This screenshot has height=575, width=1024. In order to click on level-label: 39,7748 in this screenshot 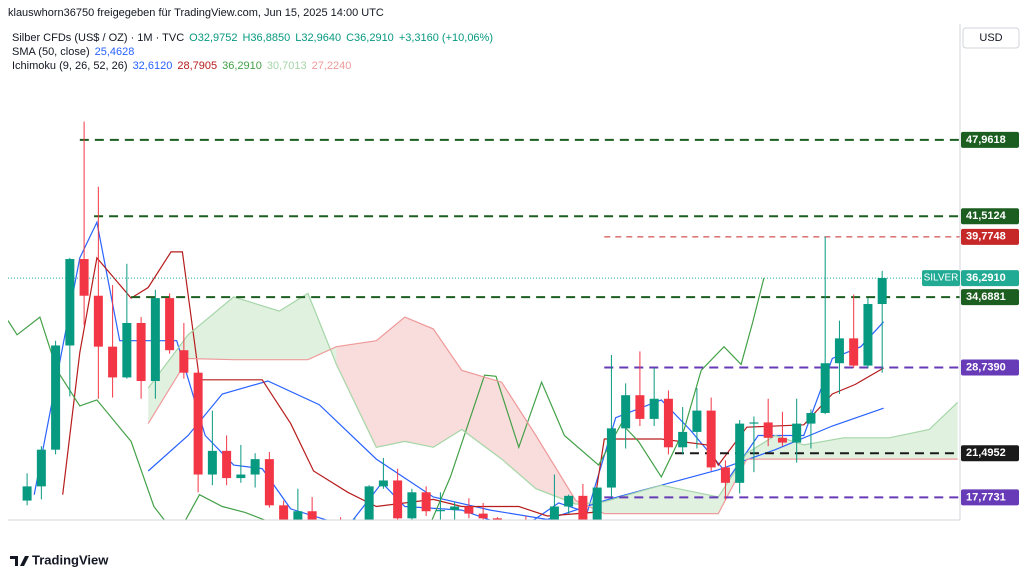, I will do `click(986, 237)`.